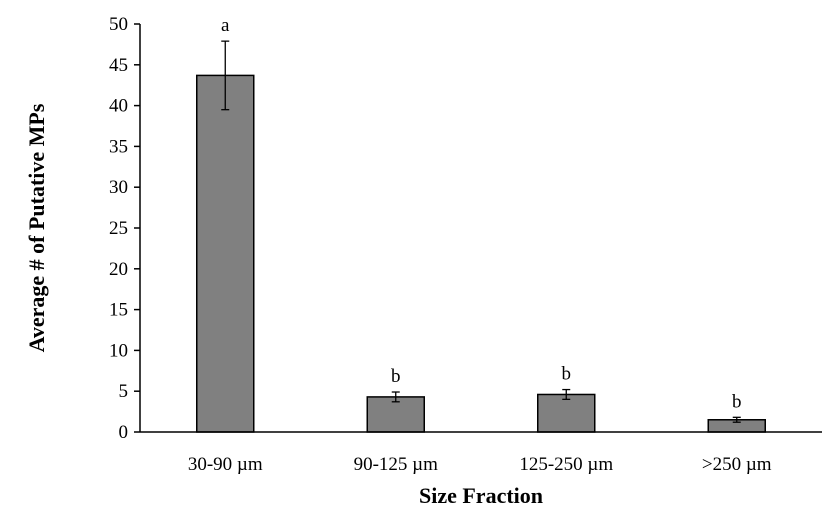 The width and height of the screenshot is (823, 514). What do you see at coordinates (737, 464) in the screenshot?
I see `x-tick-label-4: >250 µm` at bounding box center [737, 464].